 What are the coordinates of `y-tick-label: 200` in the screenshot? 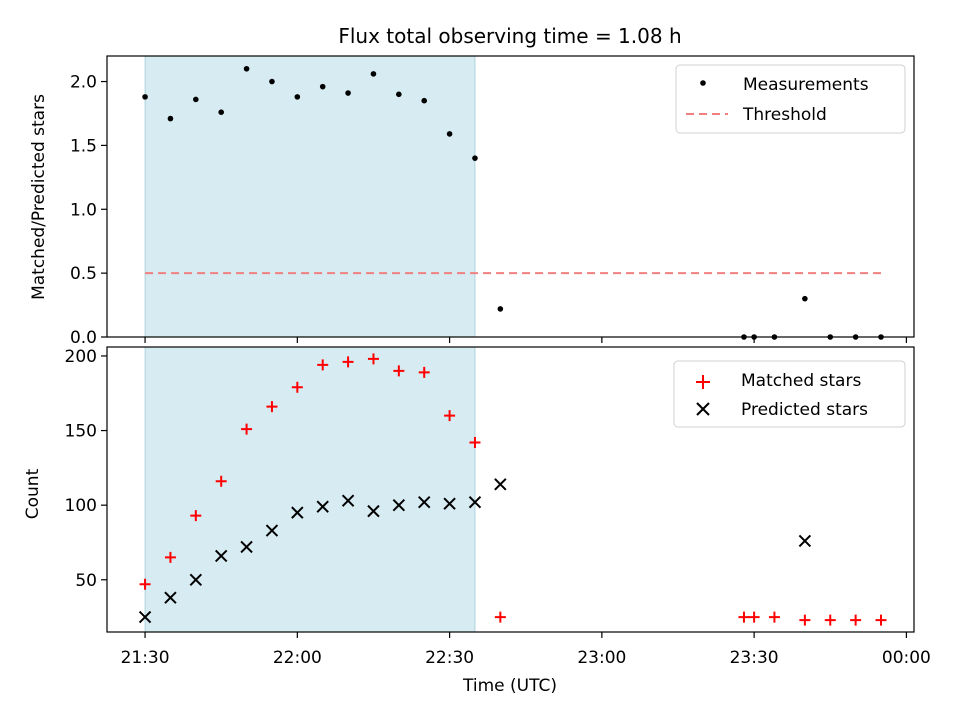 It's located at (81, 357).